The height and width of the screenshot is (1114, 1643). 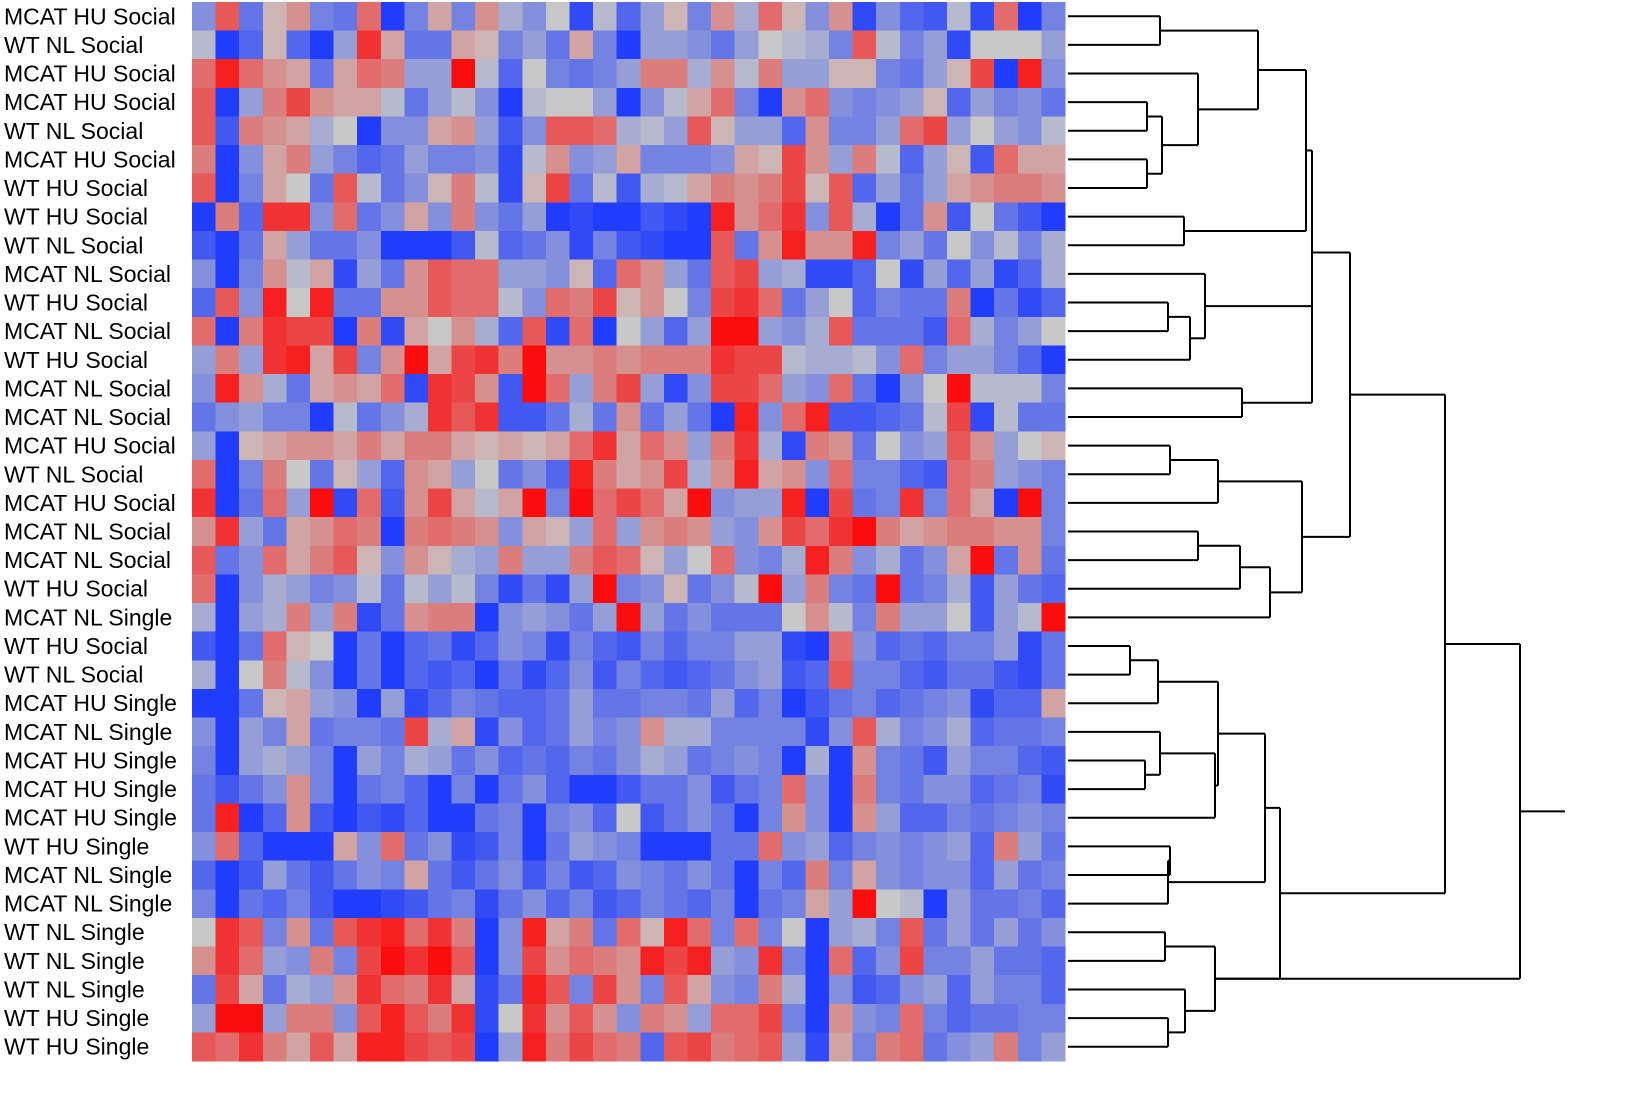 What do you see at coordinates (90, 16) in the screenshot?
I see `row-label: MCAT HU Social` at bounding box center [90, 16].